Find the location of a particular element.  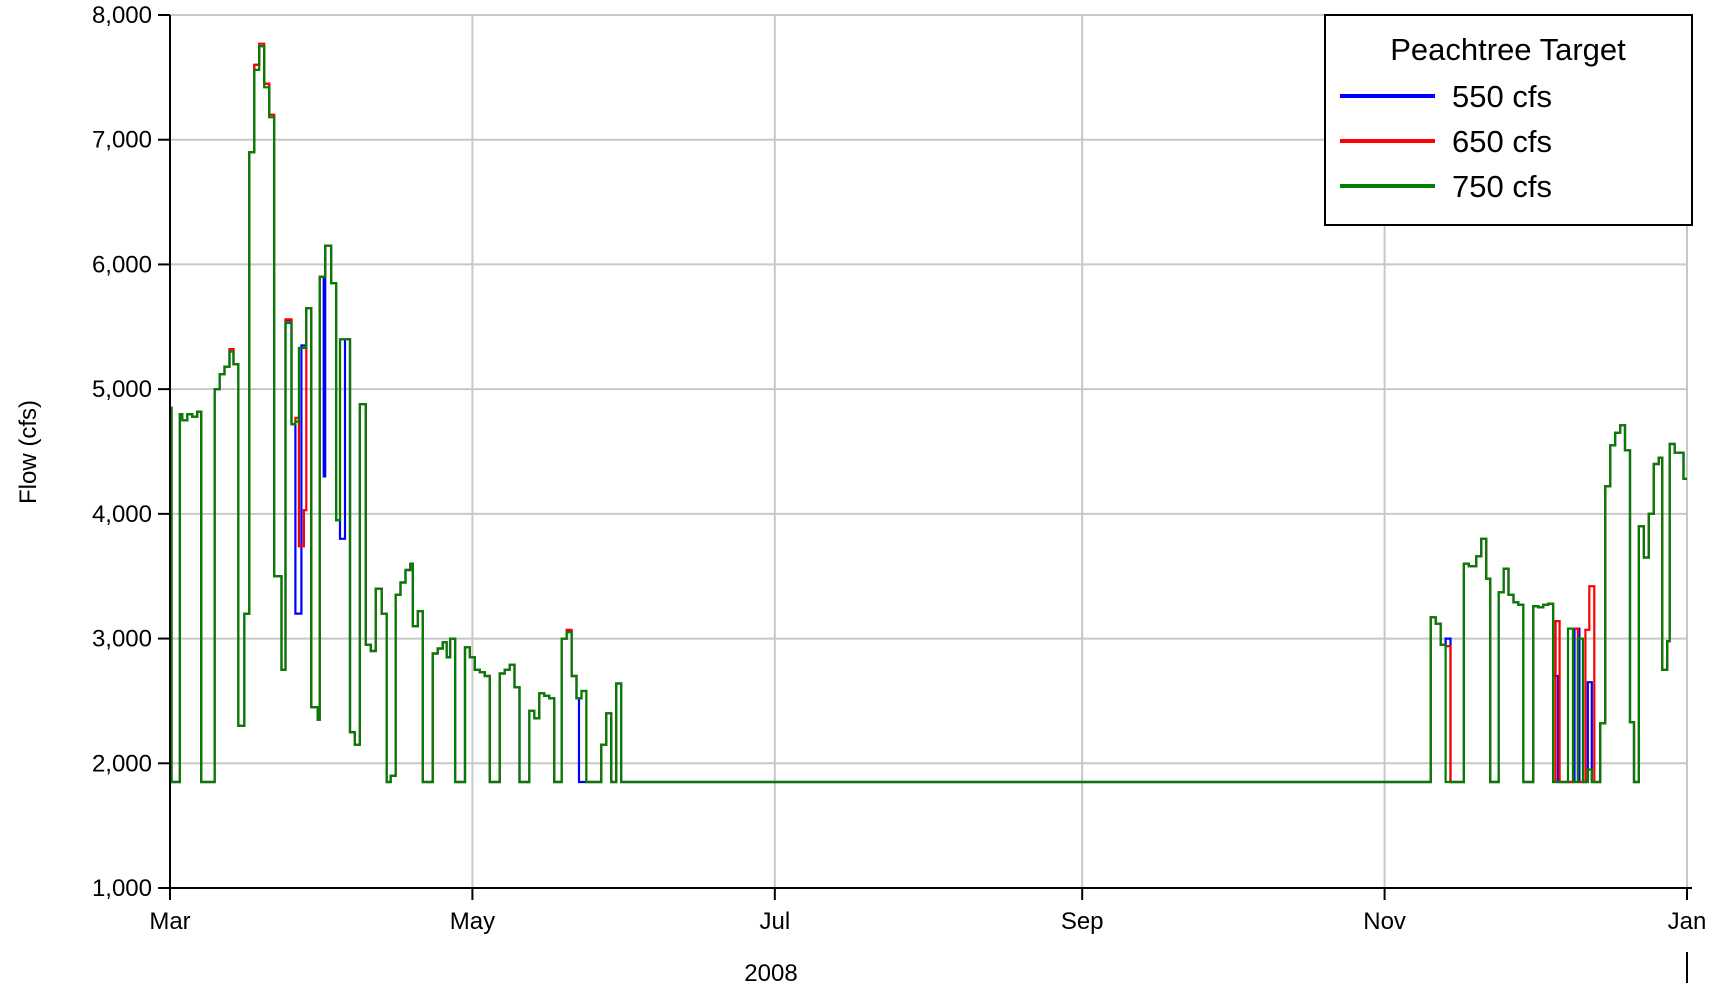

y-tick-label: 3,000 is located at coordinates (122, 639).